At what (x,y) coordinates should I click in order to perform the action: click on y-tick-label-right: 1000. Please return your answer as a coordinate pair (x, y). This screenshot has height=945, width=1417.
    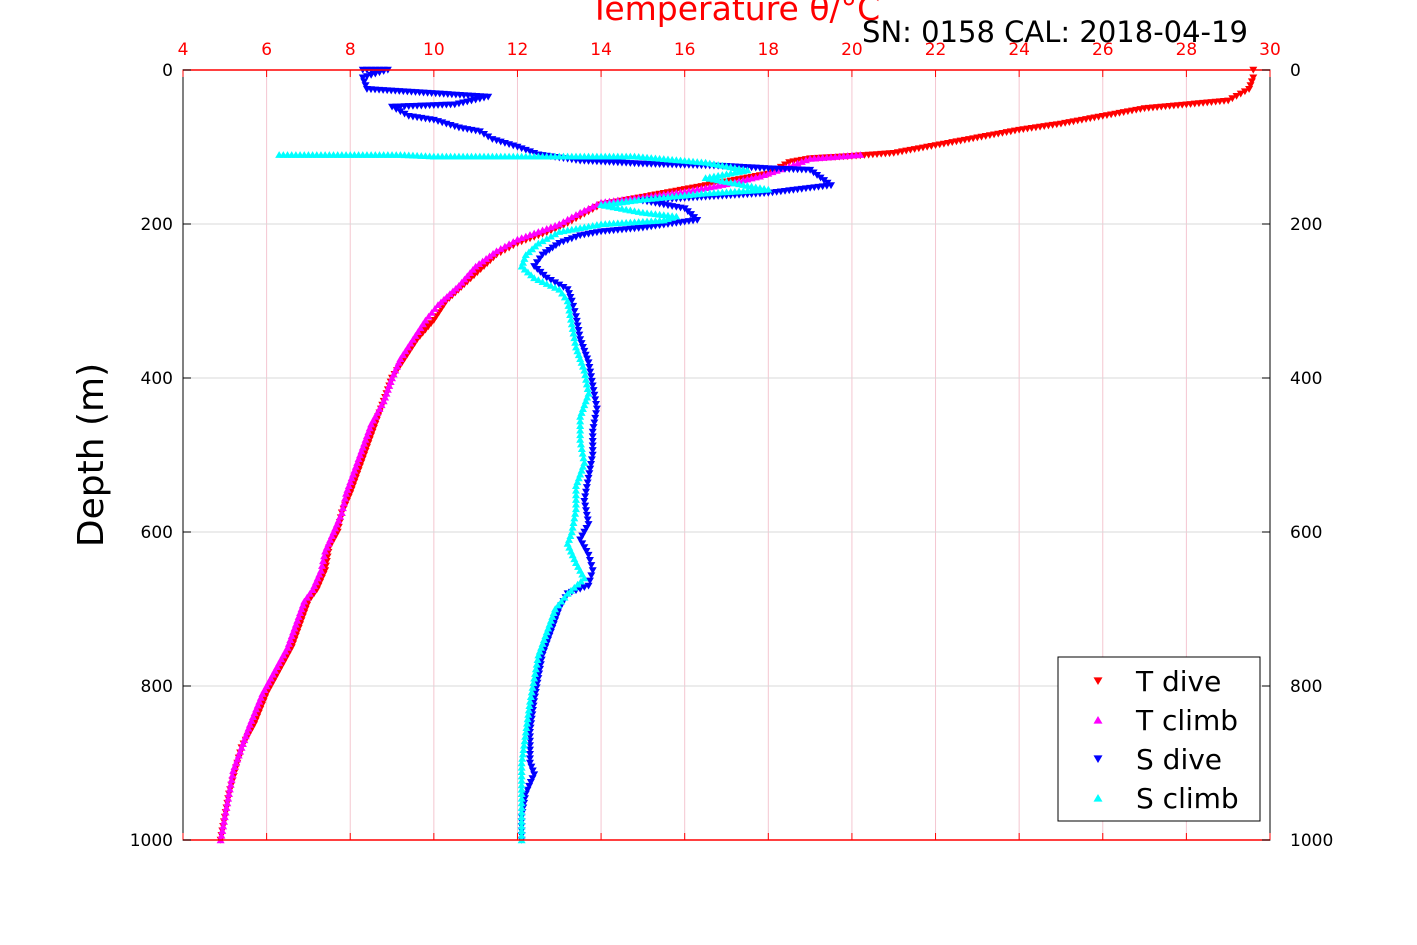
    Looking at the image, I should click on (1311, 841).